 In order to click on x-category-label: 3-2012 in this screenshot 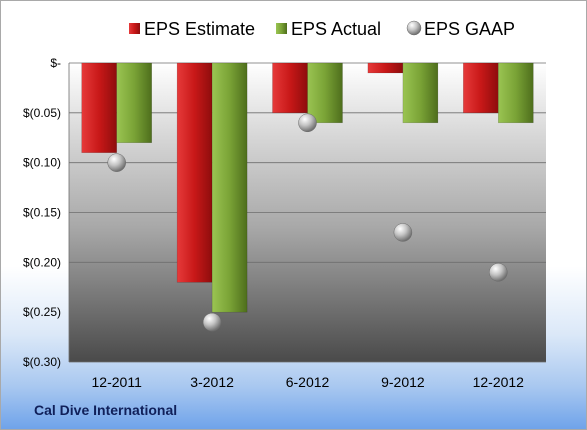, I will do `click(212, 382)`.